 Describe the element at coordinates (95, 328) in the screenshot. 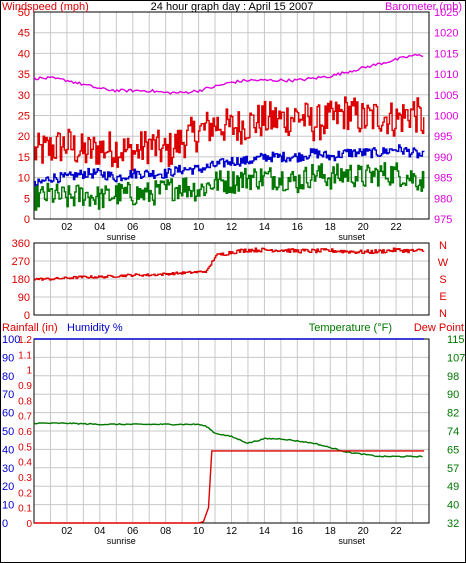

I see `humidity-axis-label: Humidity %` at that location.